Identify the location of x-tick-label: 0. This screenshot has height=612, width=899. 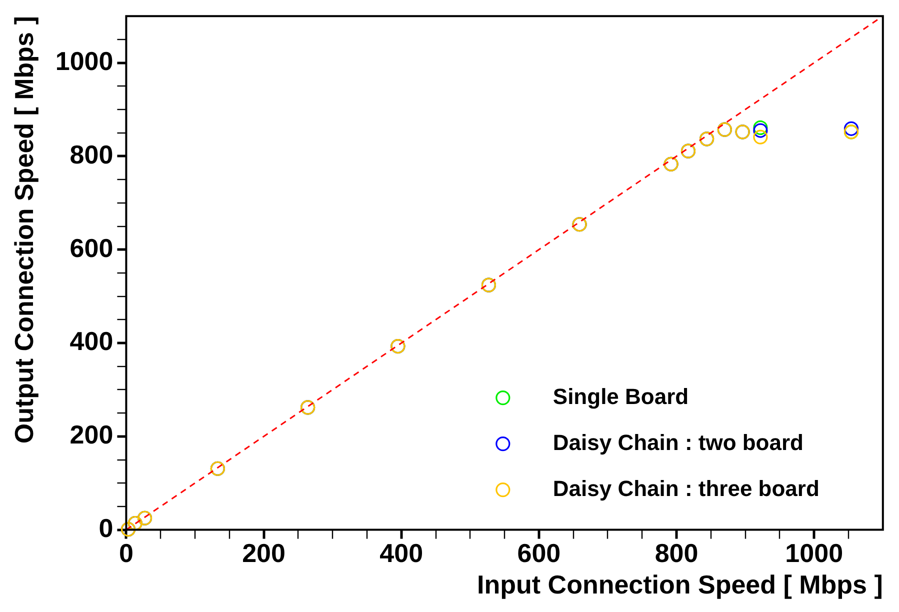
(126, 553).